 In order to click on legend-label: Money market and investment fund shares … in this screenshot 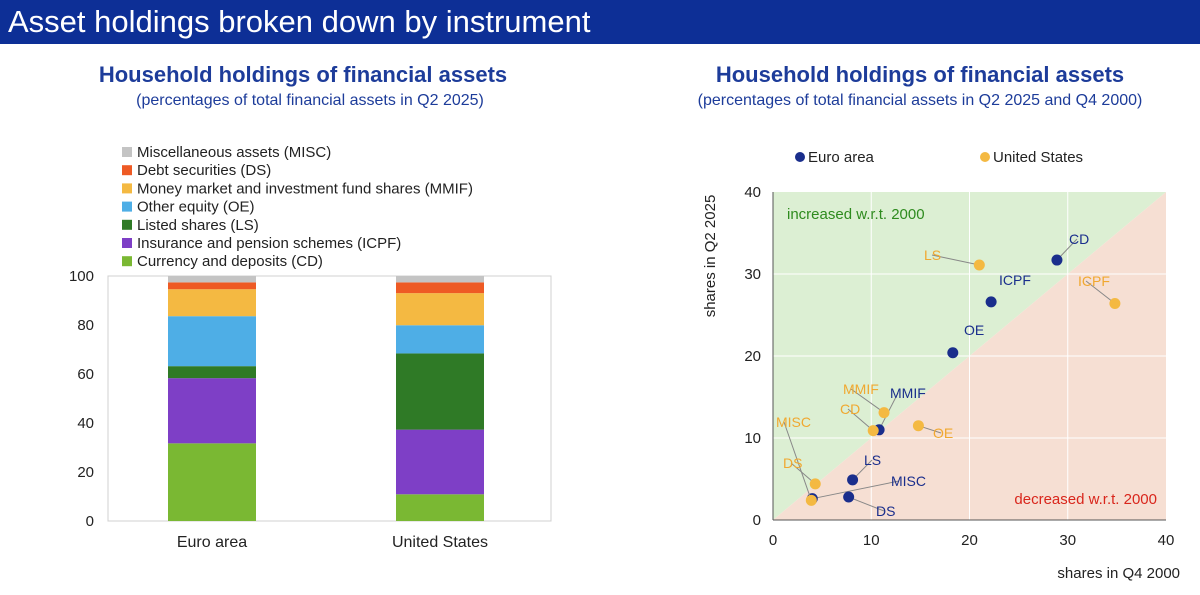, I will do `click(305, 188)`.